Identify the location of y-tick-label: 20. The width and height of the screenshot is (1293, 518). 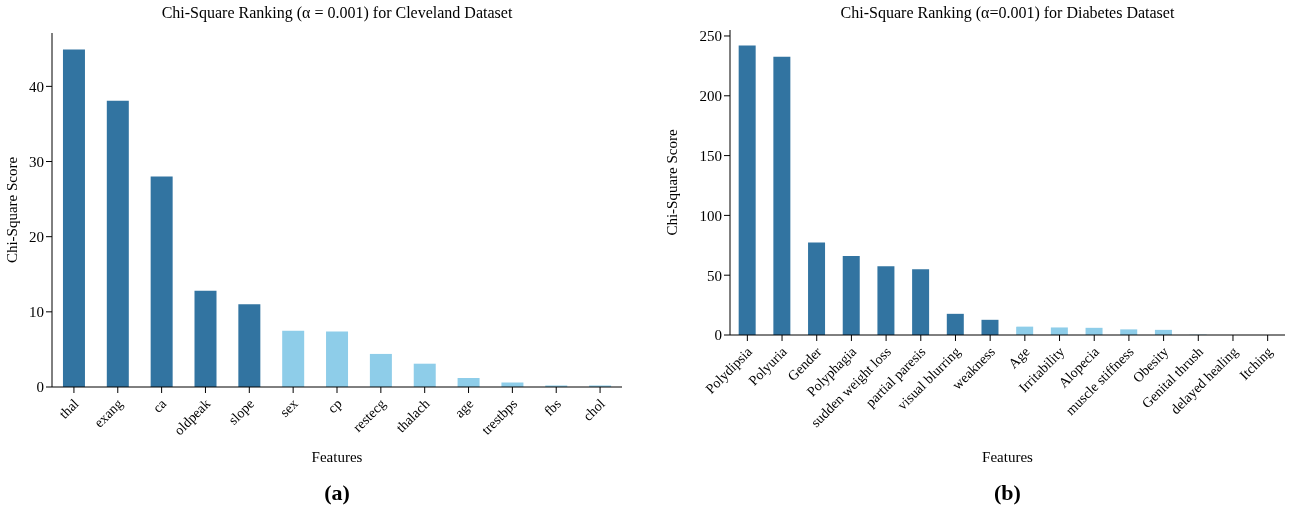
(36, 237).